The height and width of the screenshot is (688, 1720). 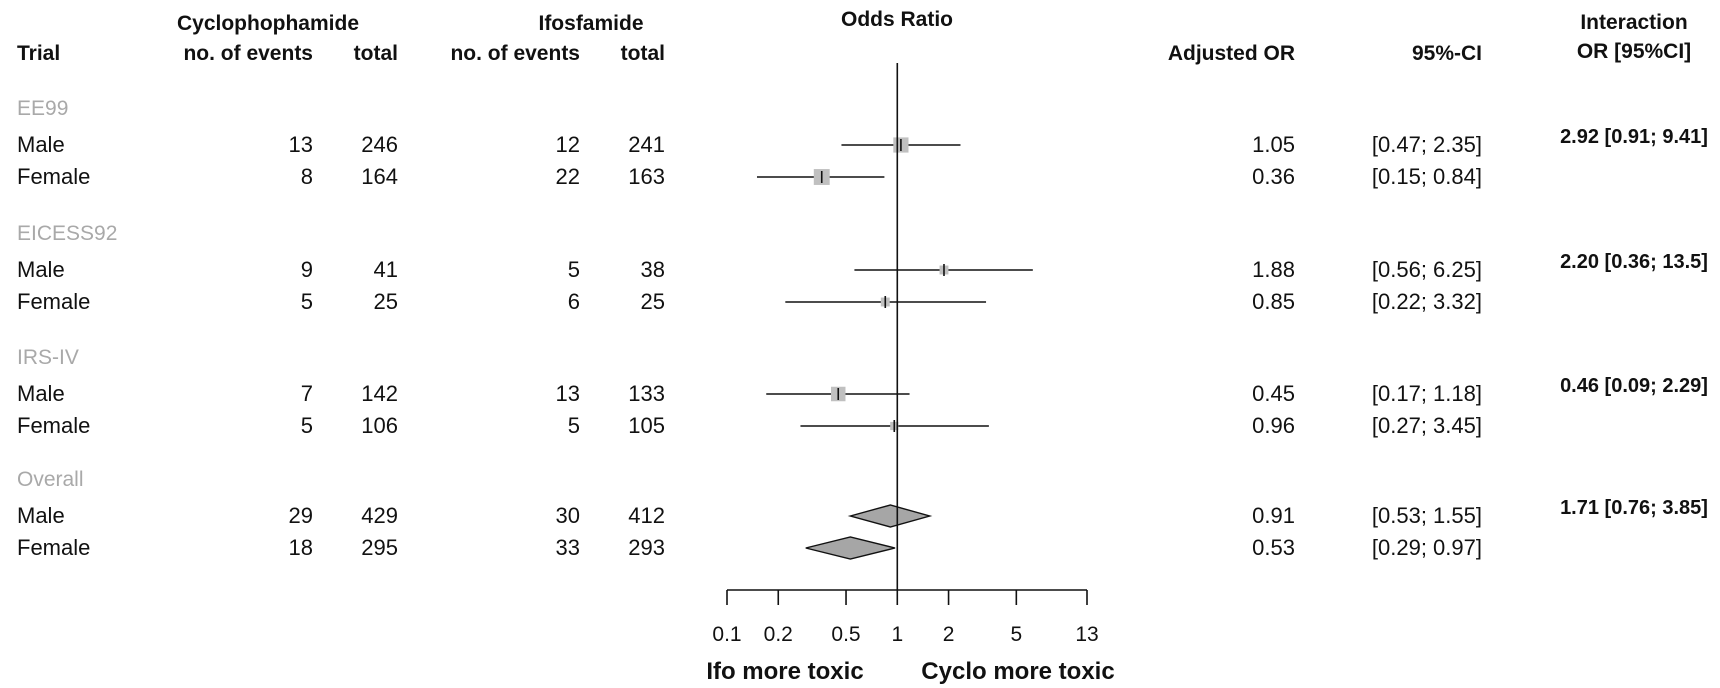 What do you see at coordinates (1427, 425) in the screenshot?
I see `ci-cell: [0.27; 3.45]` at bounding box center [1427, 425].